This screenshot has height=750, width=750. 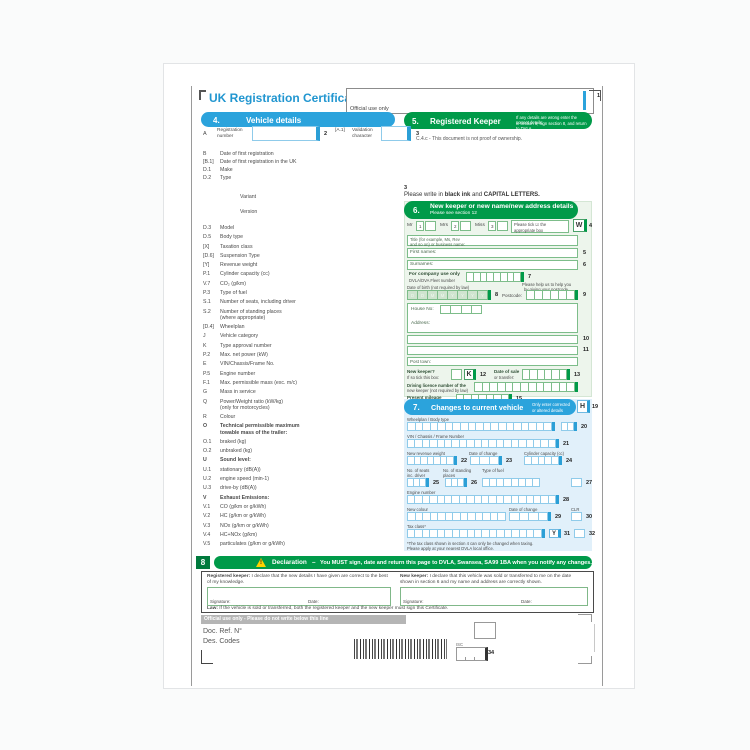 I want to click on surnames-field: Surnames:, so click(x=492, y=265).